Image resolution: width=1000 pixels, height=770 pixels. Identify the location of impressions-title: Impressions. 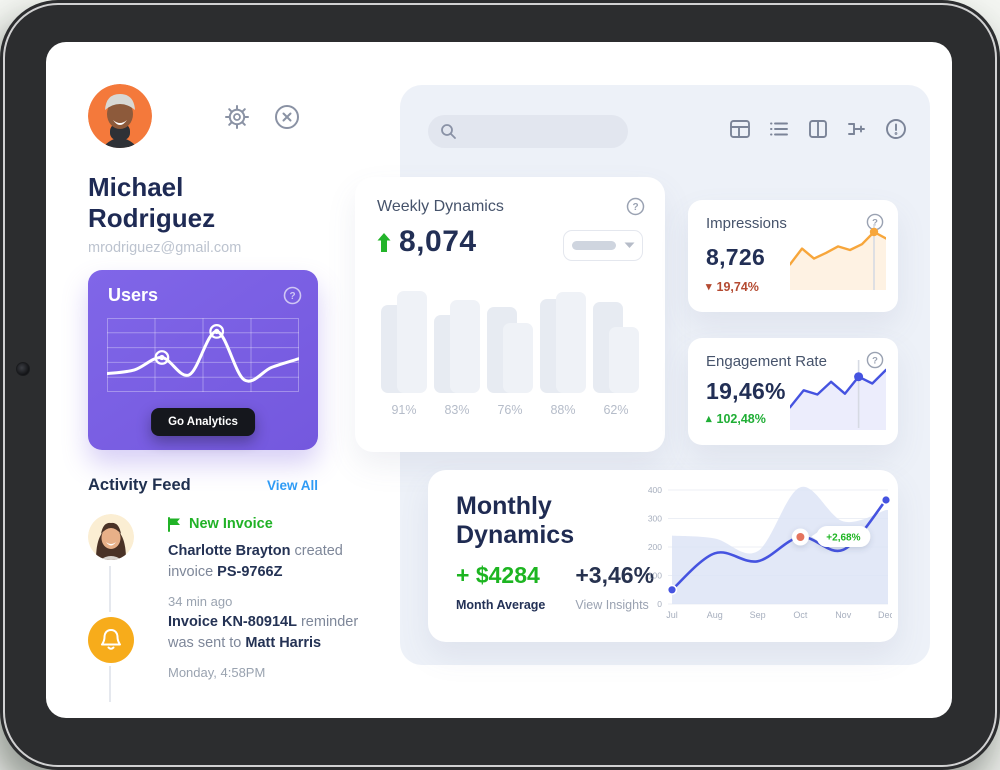
(746, 223).